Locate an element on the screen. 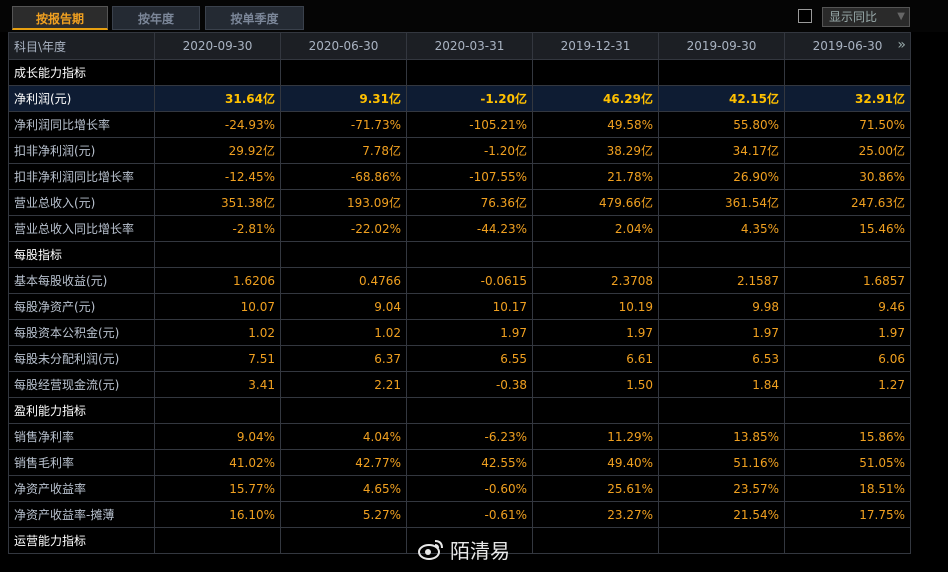 This screenshot has height=572, width=948. cell-value: 7.51 is located at coordinates (217, 358).